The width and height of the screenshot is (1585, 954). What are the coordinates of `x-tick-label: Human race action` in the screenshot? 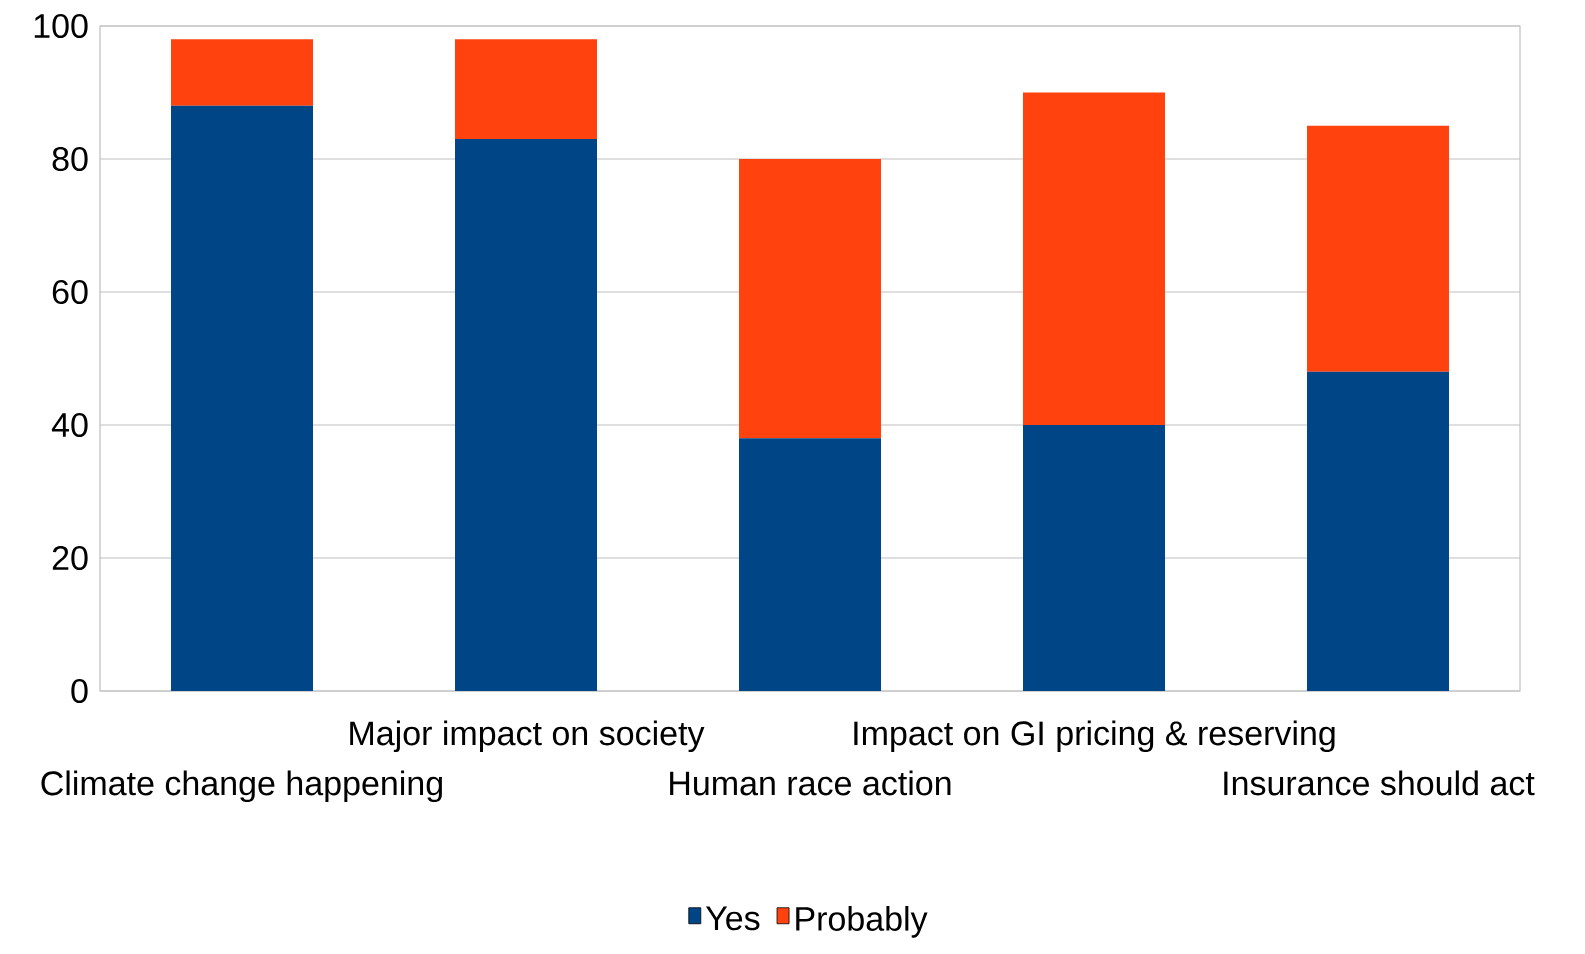 It's located at (810, 783).